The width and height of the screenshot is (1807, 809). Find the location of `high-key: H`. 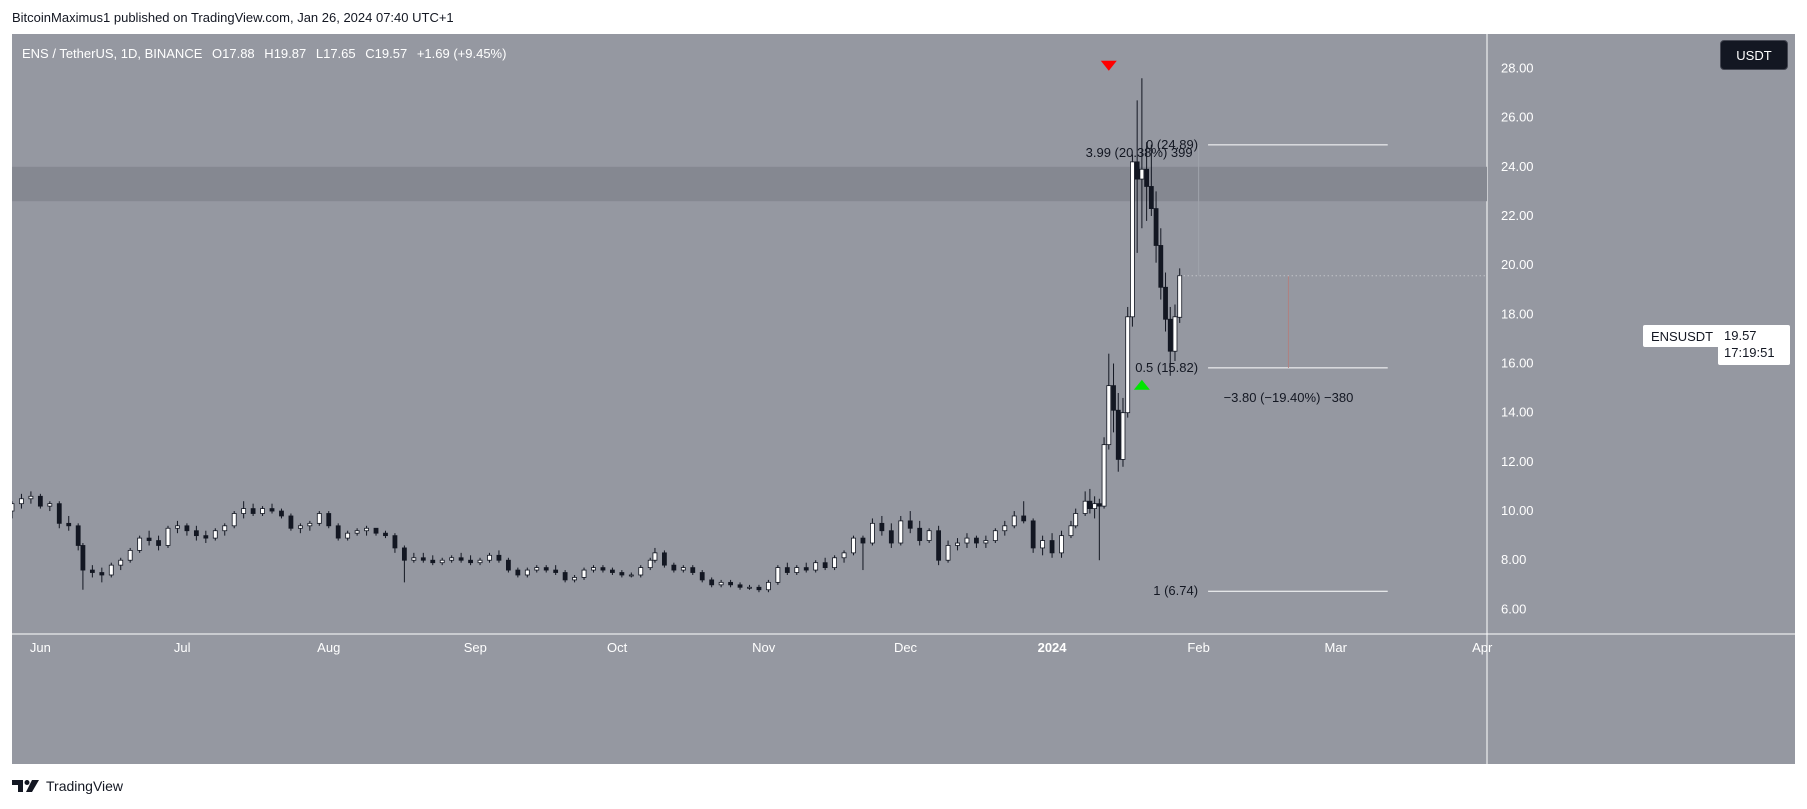

high-key: H is located at coordinates (269, 53).